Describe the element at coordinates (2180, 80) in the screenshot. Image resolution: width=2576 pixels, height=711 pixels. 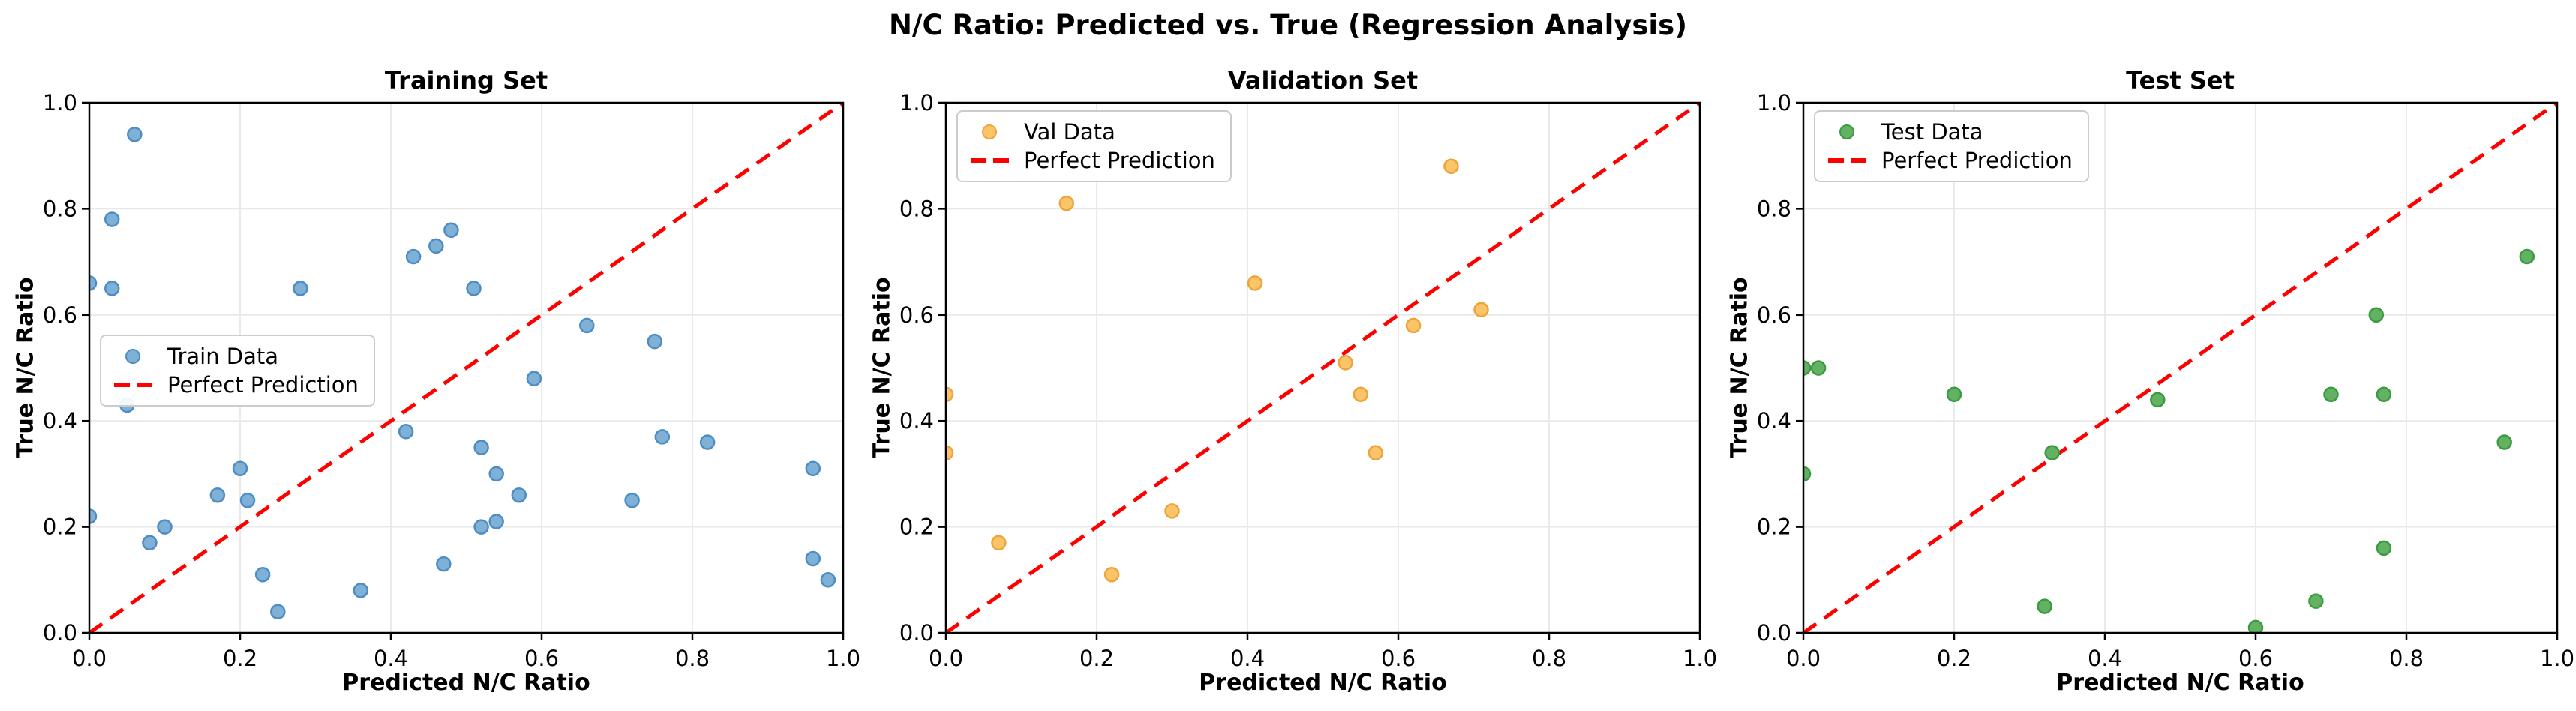
I see `plot-title: Test Set` at that location.